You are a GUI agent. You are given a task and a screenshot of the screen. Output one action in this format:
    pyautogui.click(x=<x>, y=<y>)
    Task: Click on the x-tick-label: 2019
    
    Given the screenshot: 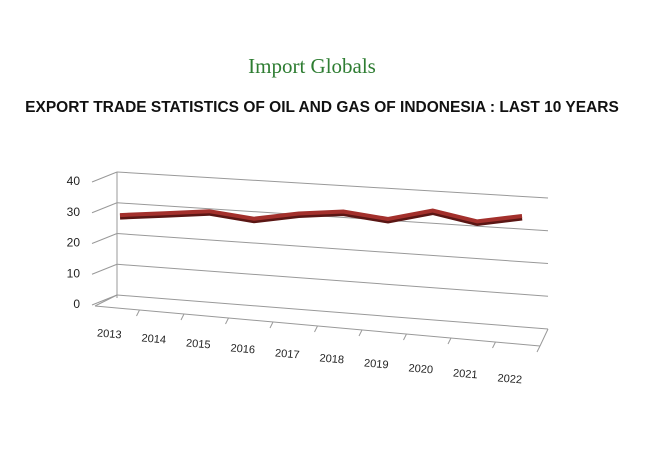 What is the action you would take?
    pyautogui.click(x=376, y=364)
    